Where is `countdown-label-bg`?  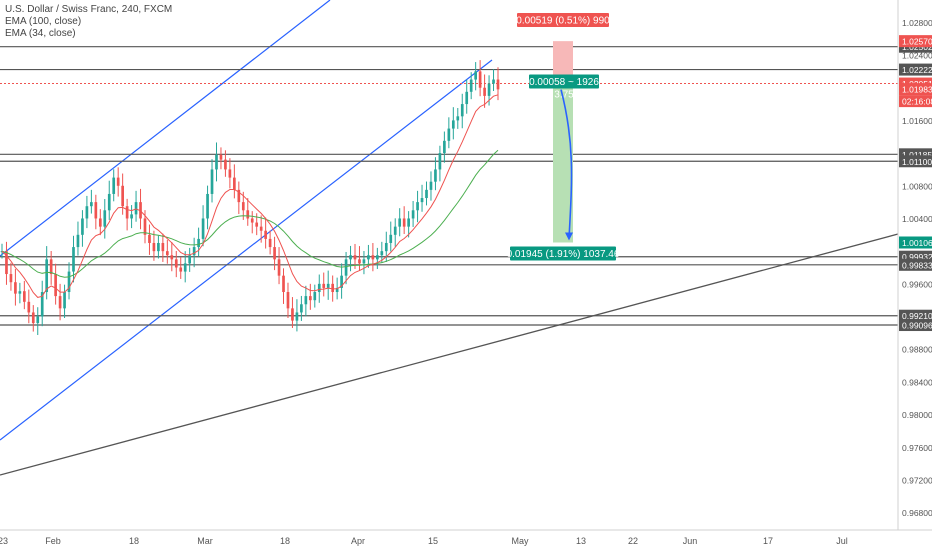 countdown-label-bg is located at coordinates (915, 101).